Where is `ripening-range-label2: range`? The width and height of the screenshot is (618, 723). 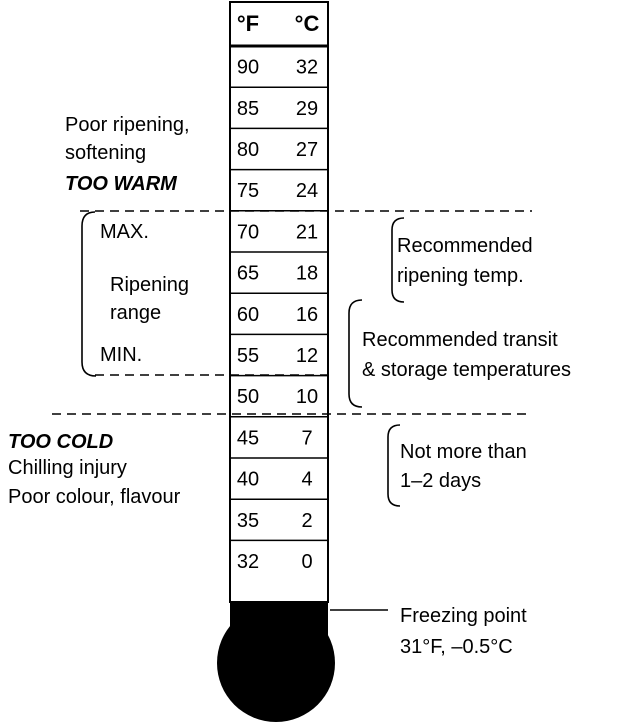 ripening-range-label2: range is located at coordinates (135, 313).